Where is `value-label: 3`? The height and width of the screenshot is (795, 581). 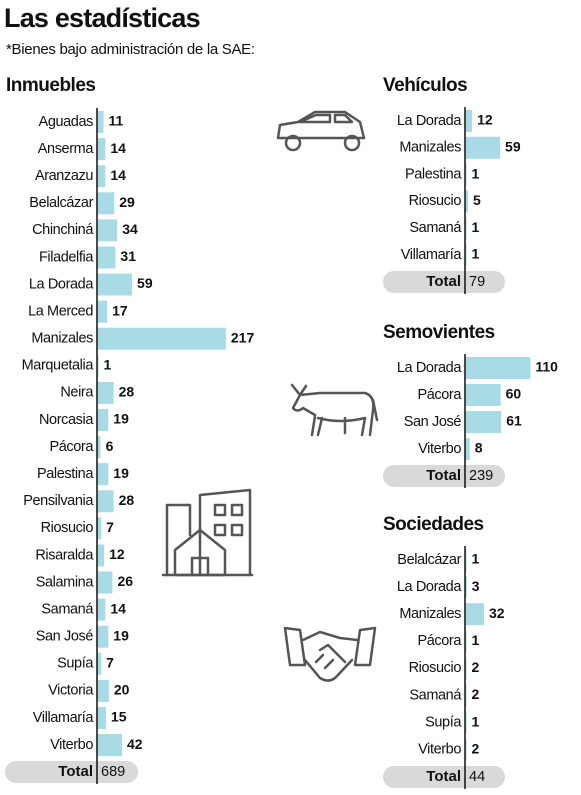 value-label: 3 is located at coordinates (476, 586).